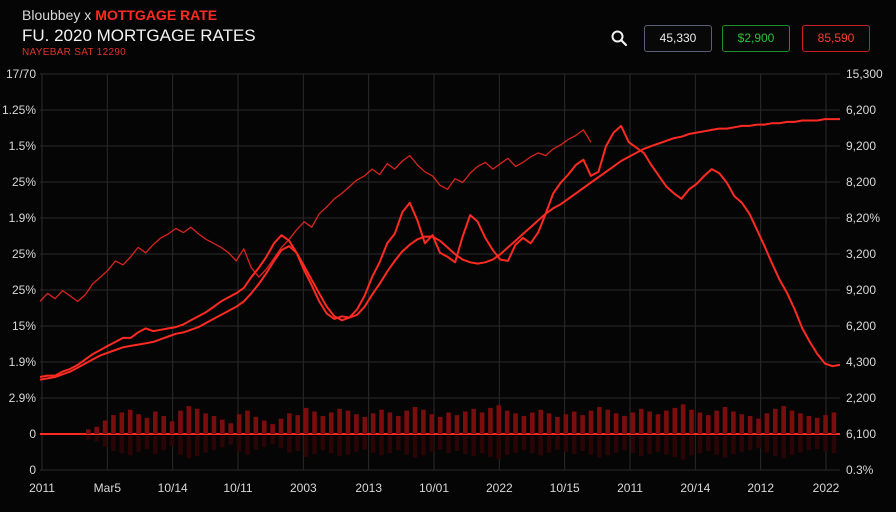 This screenshot has height=512, width=896. I want to click on y-right-tick-label: 6,100, so click(861, 434).